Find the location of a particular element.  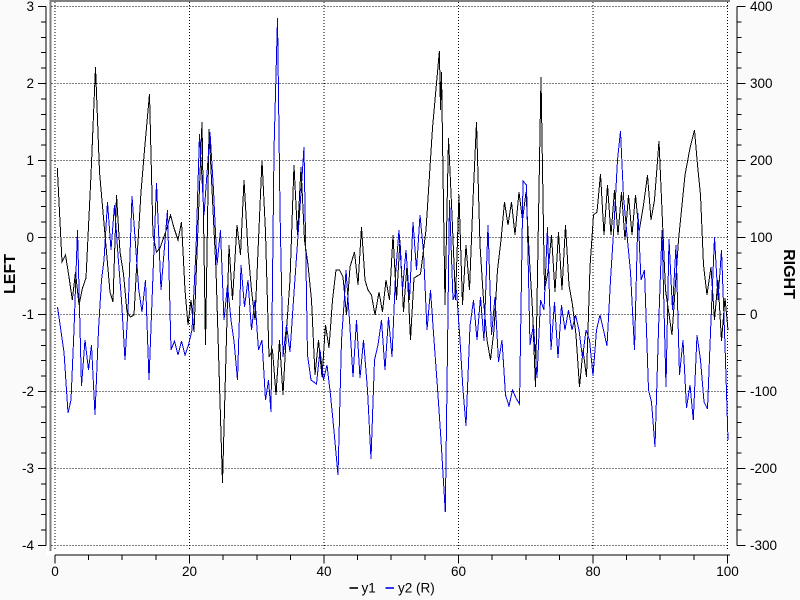

svg-text: (R) is located at coordinates (425, 588).